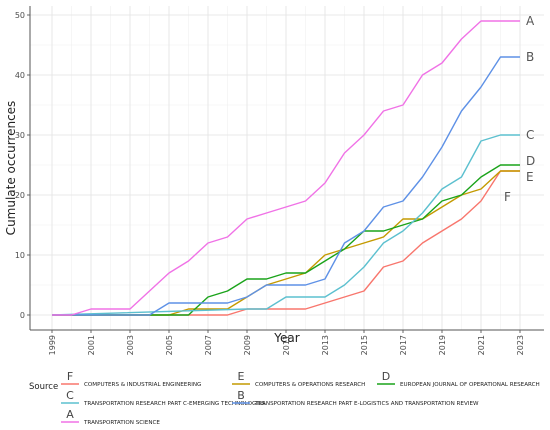  Describe the element at coordinates (70, 376) in the screenshot. I see `legend-key-letter: F` at that location.